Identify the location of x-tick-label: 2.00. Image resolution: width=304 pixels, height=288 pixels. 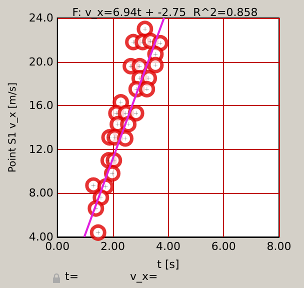
(113, 246).